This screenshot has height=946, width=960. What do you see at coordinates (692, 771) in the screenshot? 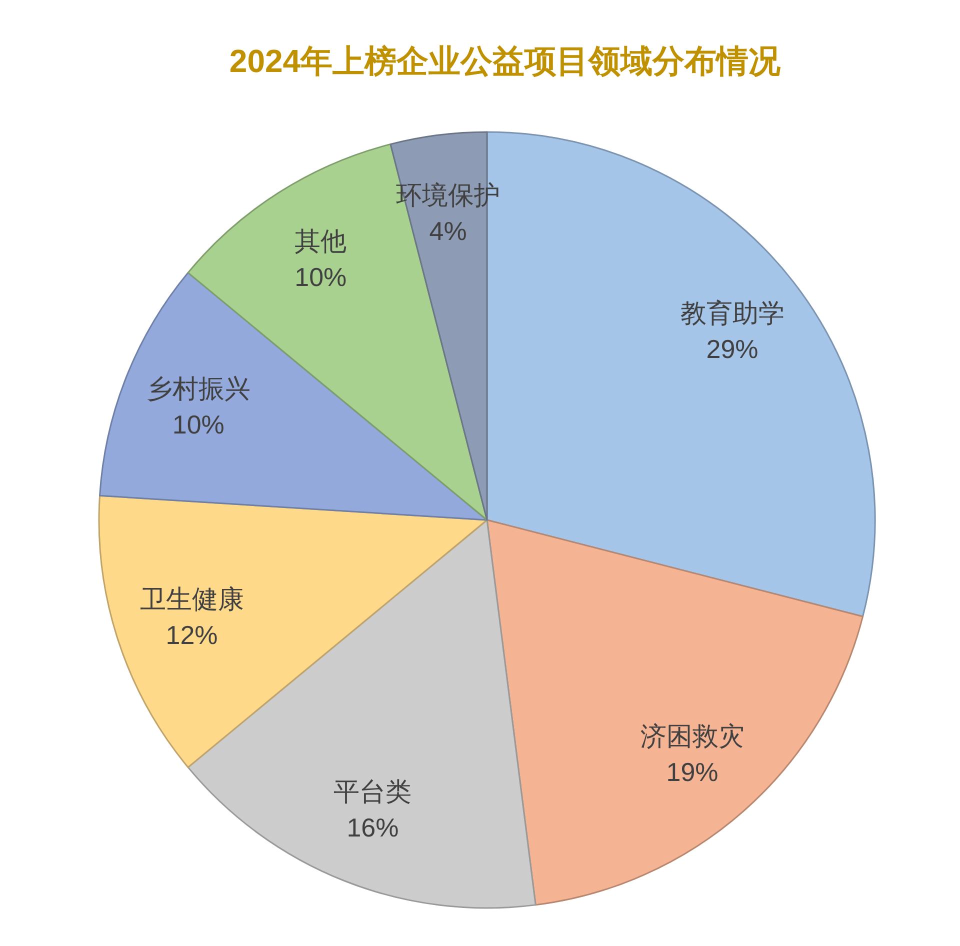
I see `data-label: 19%` at bounding box center [692, 771].